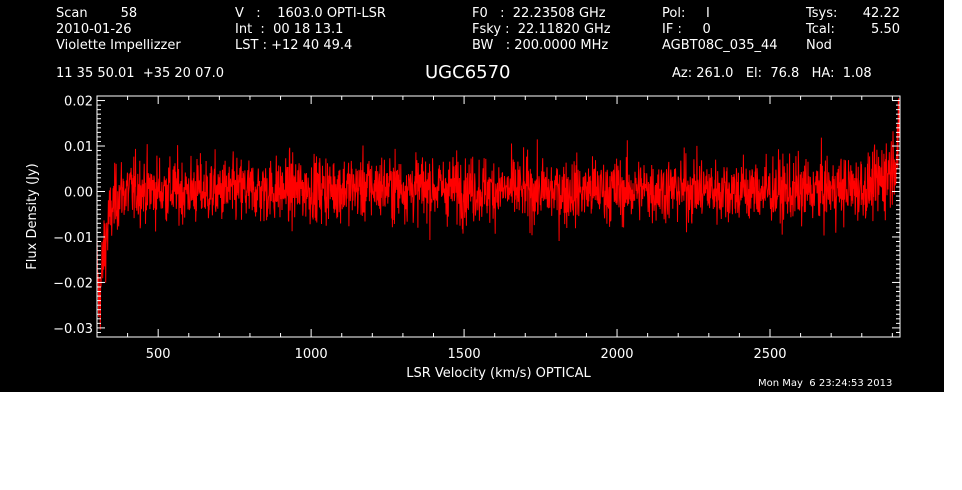 The image size is (962, 490). I want to click on x-tick-label: 2500, so click(769, 354).